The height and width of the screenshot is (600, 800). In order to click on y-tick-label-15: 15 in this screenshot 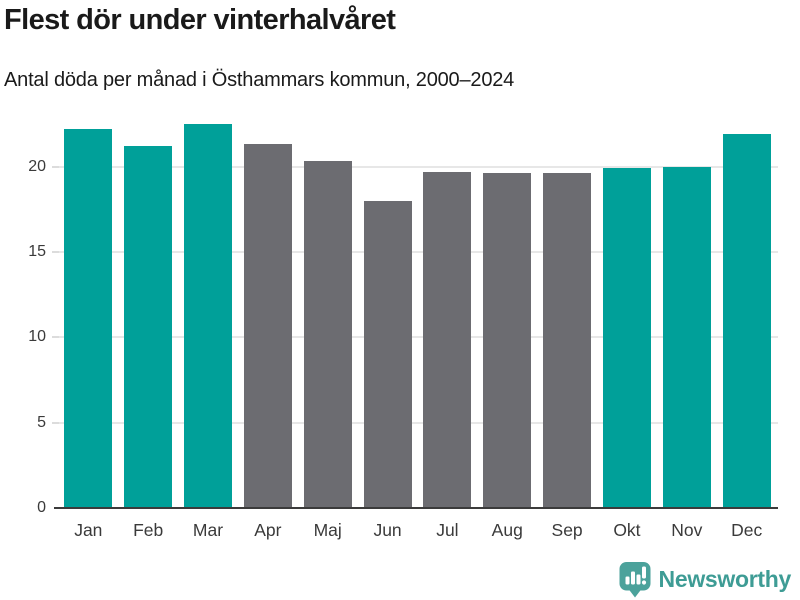, I will do `click(37, 251)`.